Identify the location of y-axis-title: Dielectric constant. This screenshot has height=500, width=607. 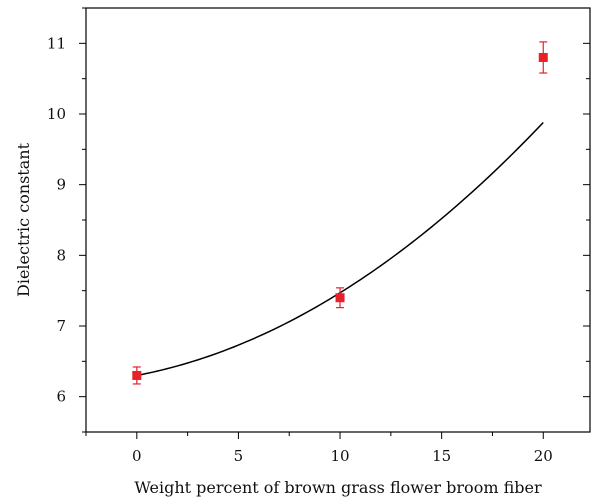
(23, 219).